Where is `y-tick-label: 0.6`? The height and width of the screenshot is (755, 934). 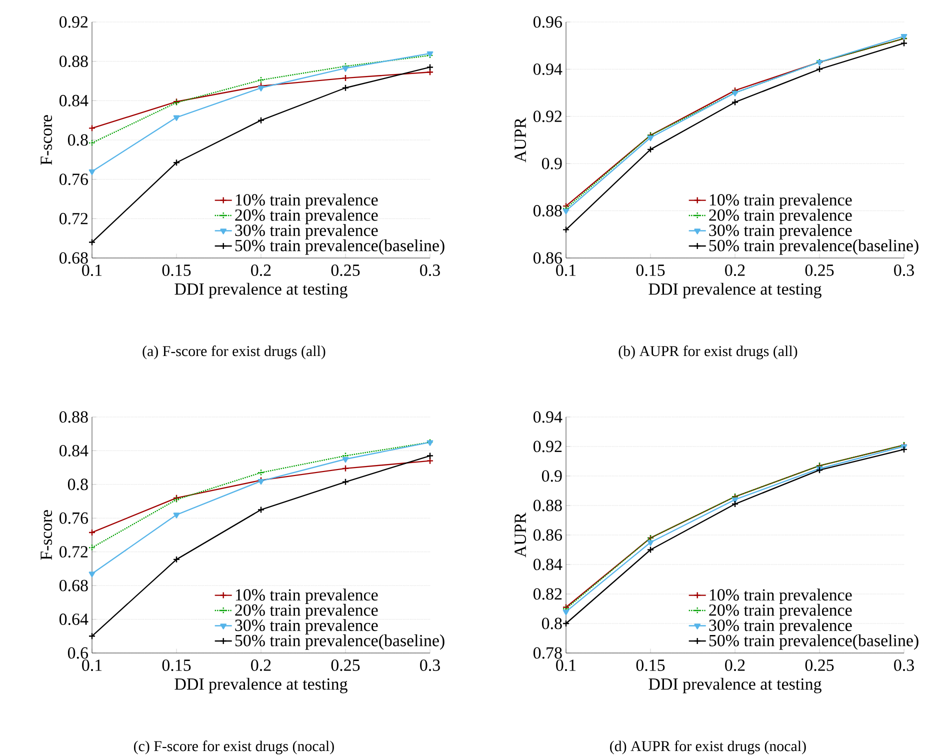
y-tick-label: 0.6 is located at coordinates (78, 653).